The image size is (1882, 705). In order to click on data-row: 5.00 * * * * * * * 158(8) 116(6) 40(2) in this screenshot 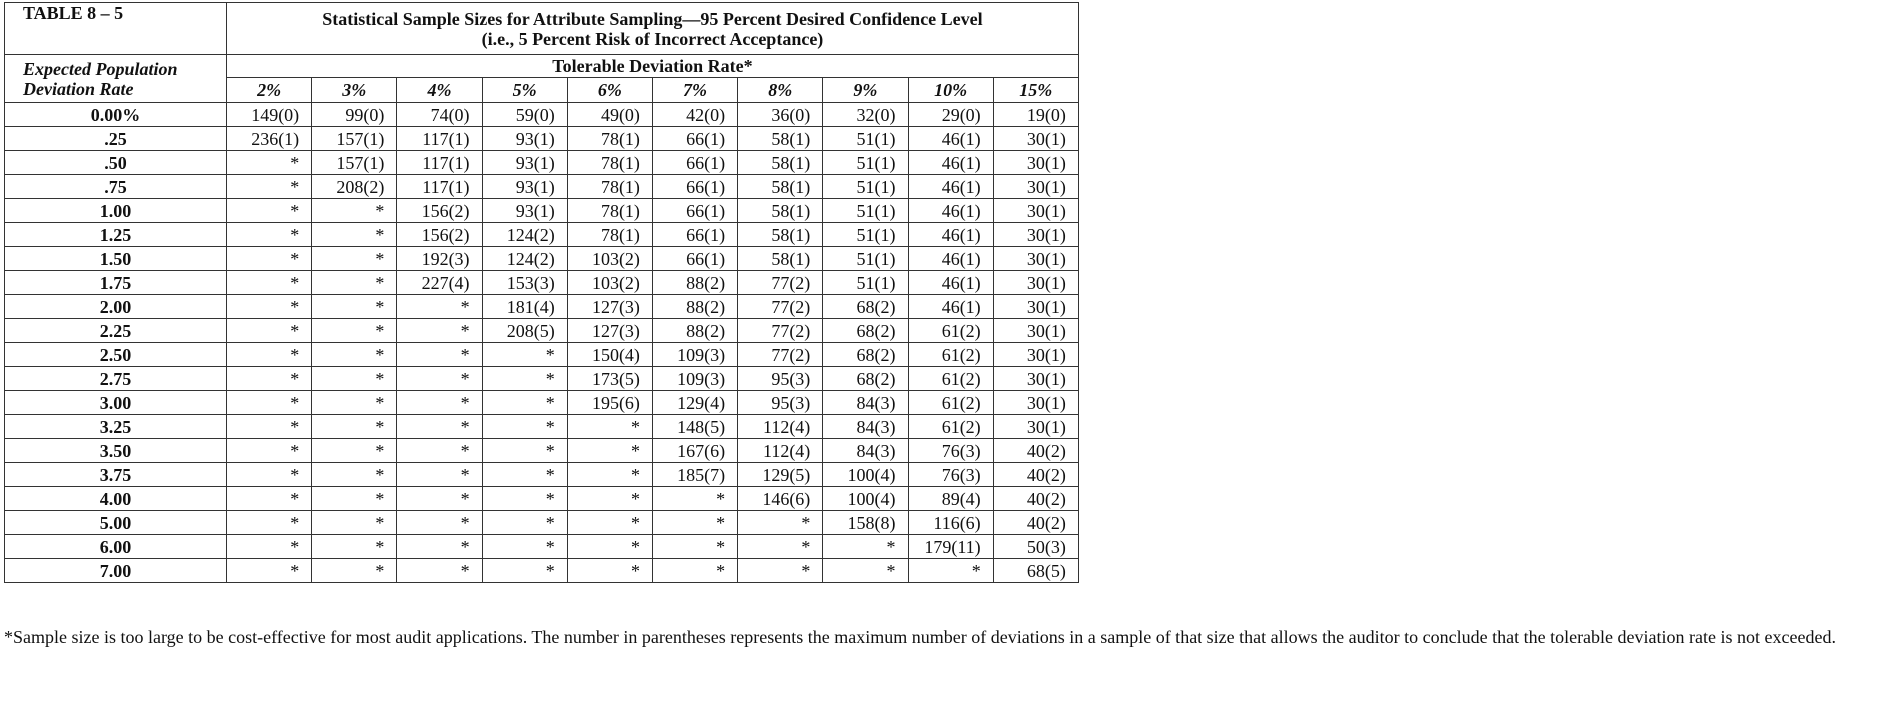, I will do `click(541, 522)`.